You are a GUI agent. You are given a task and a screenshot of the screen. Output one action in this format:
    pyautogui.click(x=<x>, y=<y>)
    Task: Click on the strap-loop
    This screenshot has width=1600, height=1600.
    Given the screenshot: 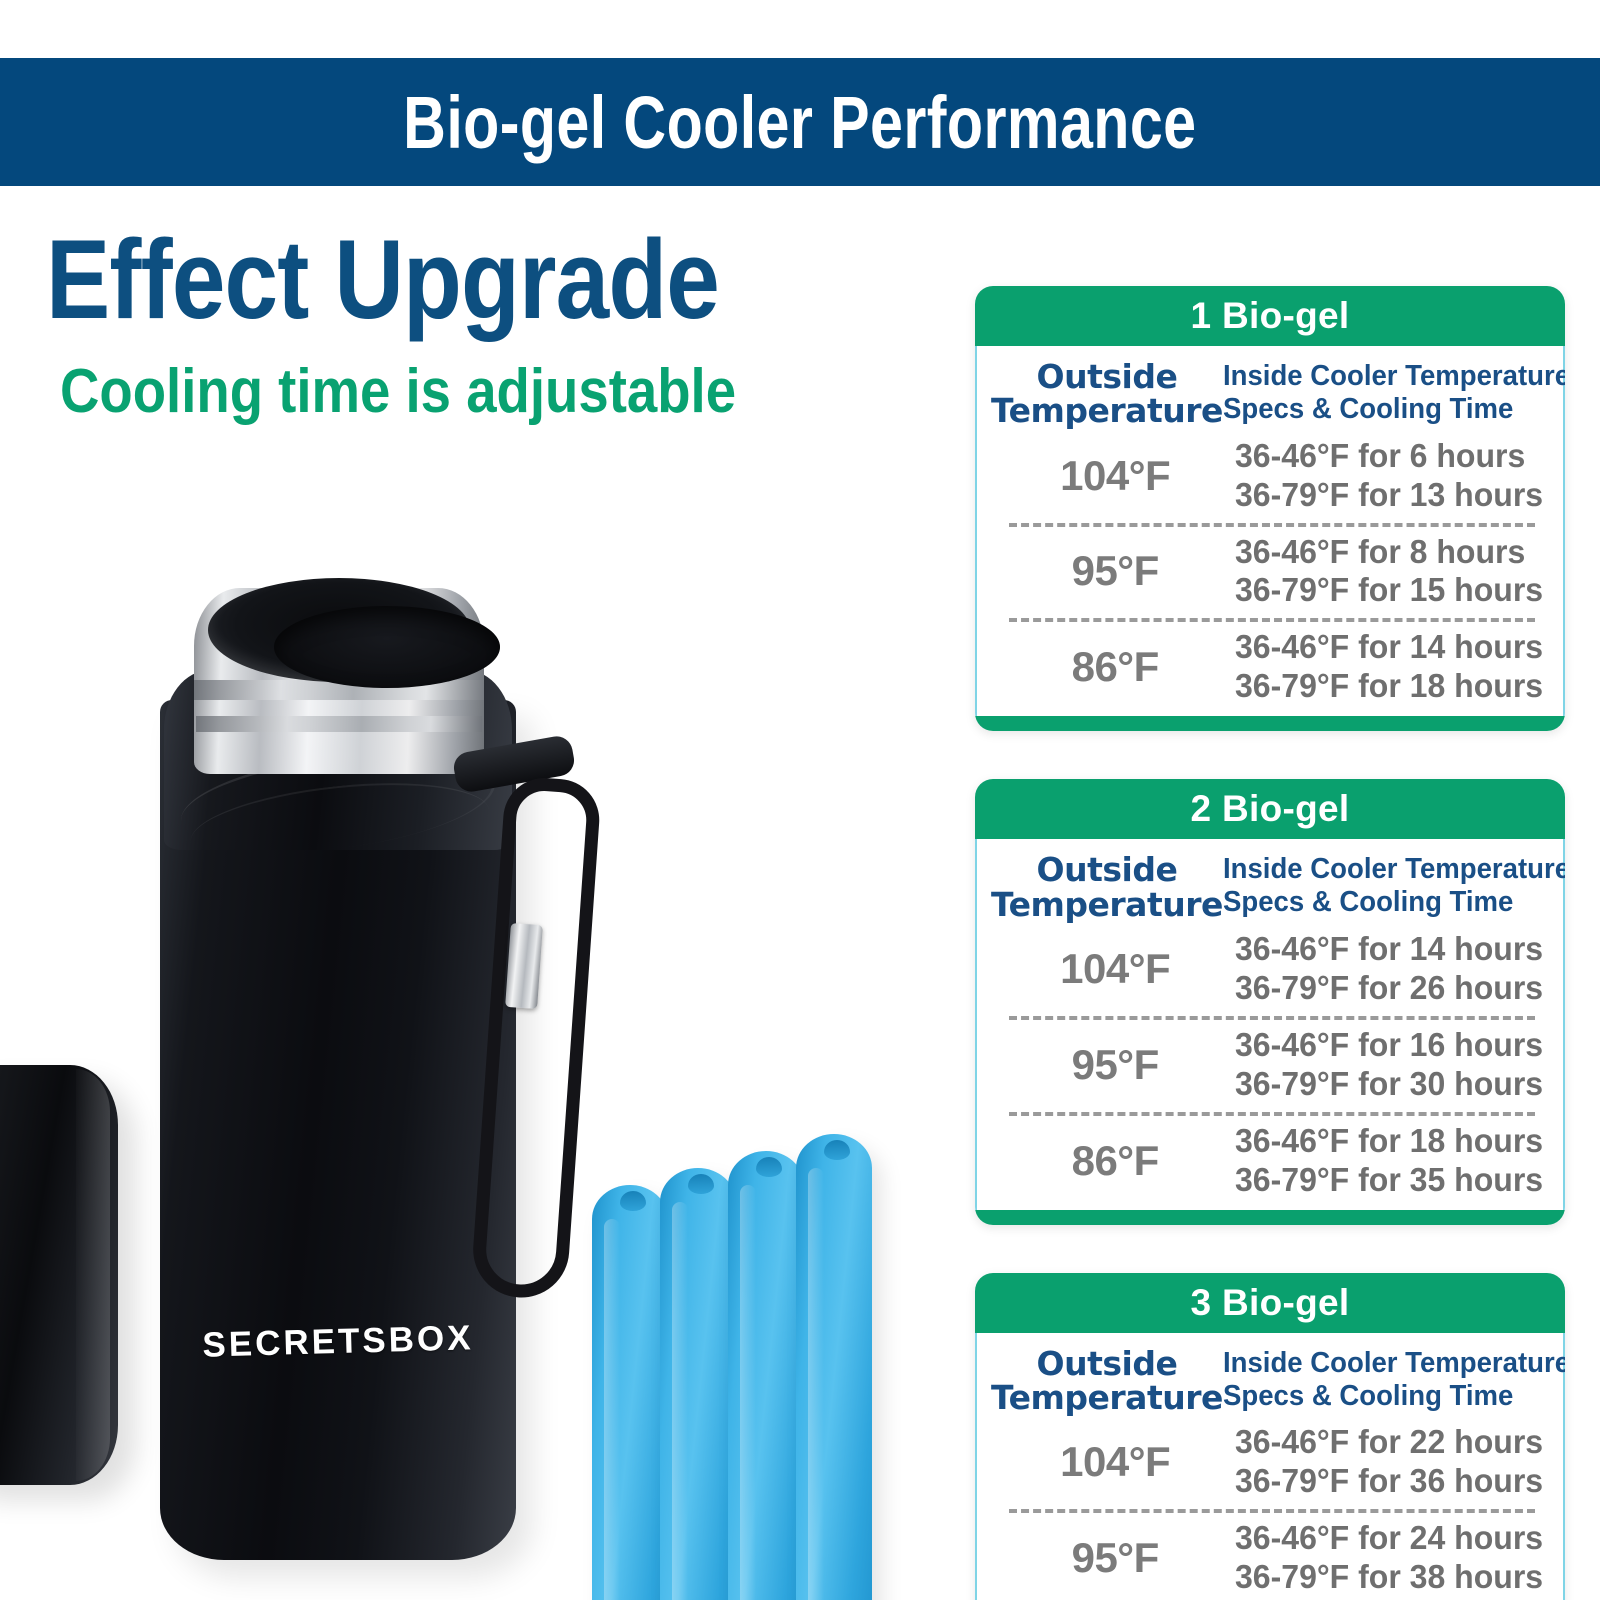 What is the action you would take?
    pyautogui.click(x=536, y=1038)
    